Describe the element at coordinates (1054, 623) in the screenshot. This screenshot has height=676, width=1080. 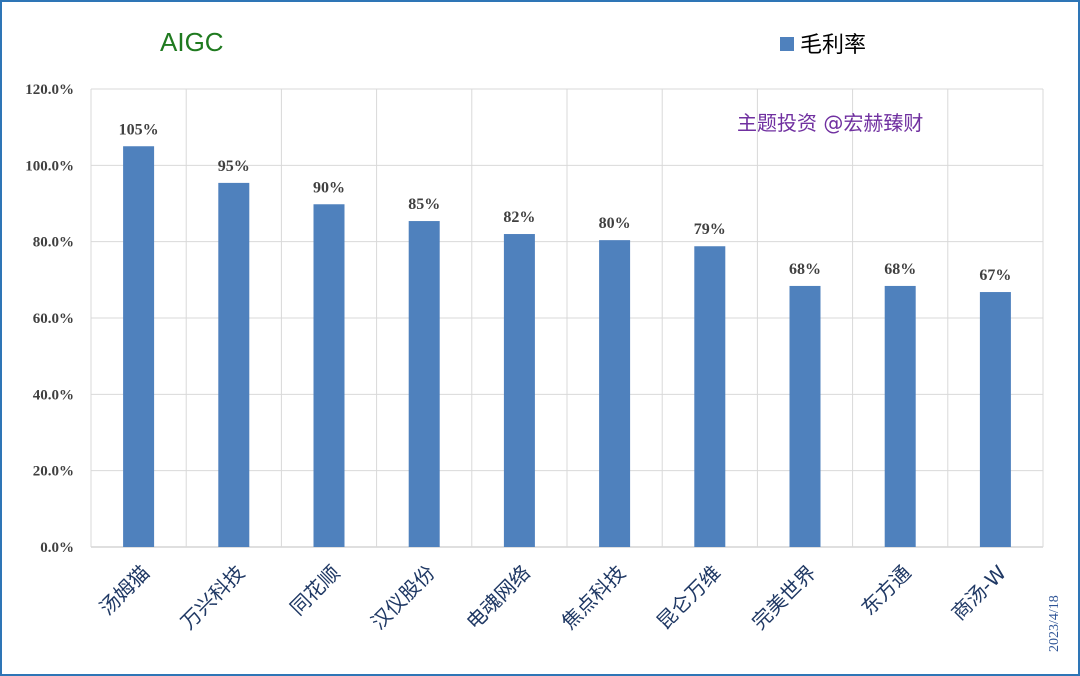
I see `date-note: 2023/4/18` at that location.